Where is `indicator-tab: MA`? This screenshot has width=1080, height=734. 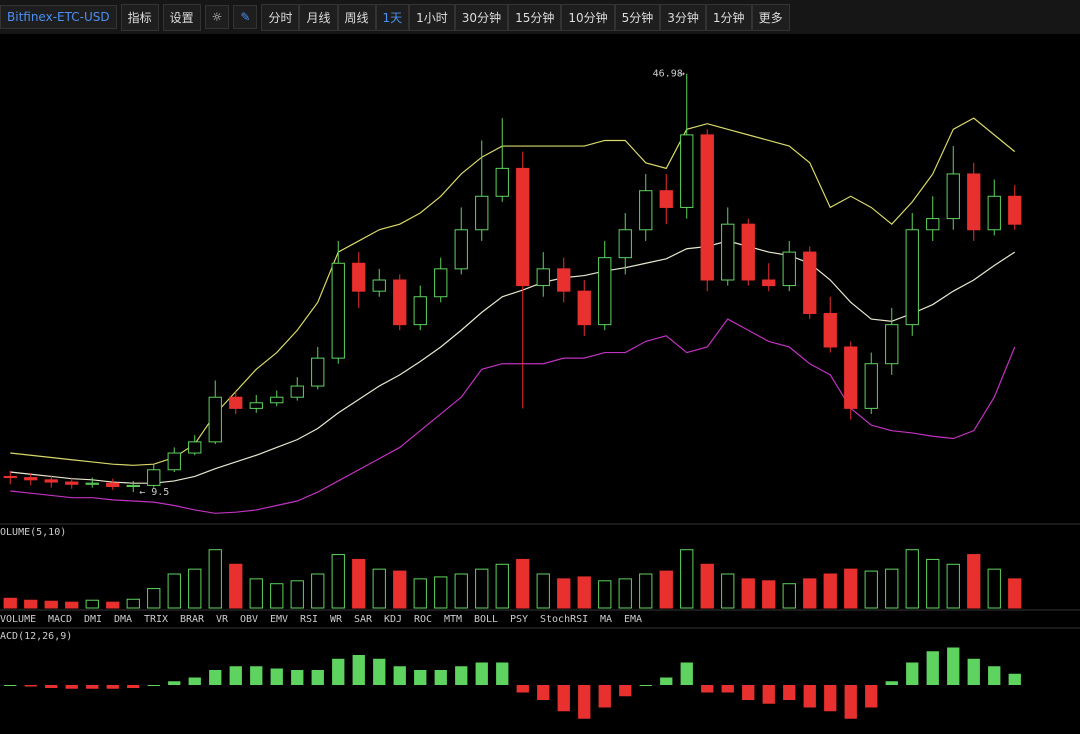
indicator-tab: MA is located at coordinates (606, 619).